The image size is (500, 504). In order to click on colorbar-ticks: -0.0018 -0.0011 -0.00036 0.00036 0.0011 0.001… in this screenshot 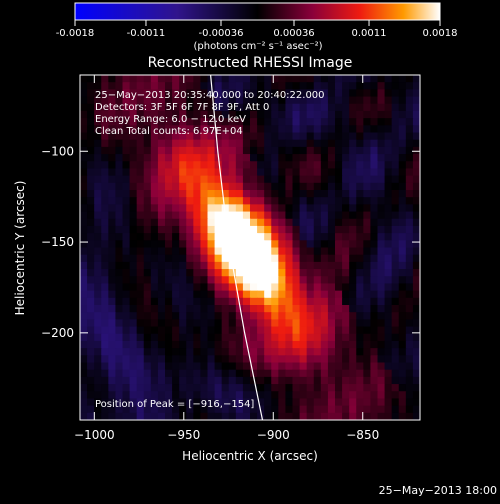, I will do `click(257, 29)`.